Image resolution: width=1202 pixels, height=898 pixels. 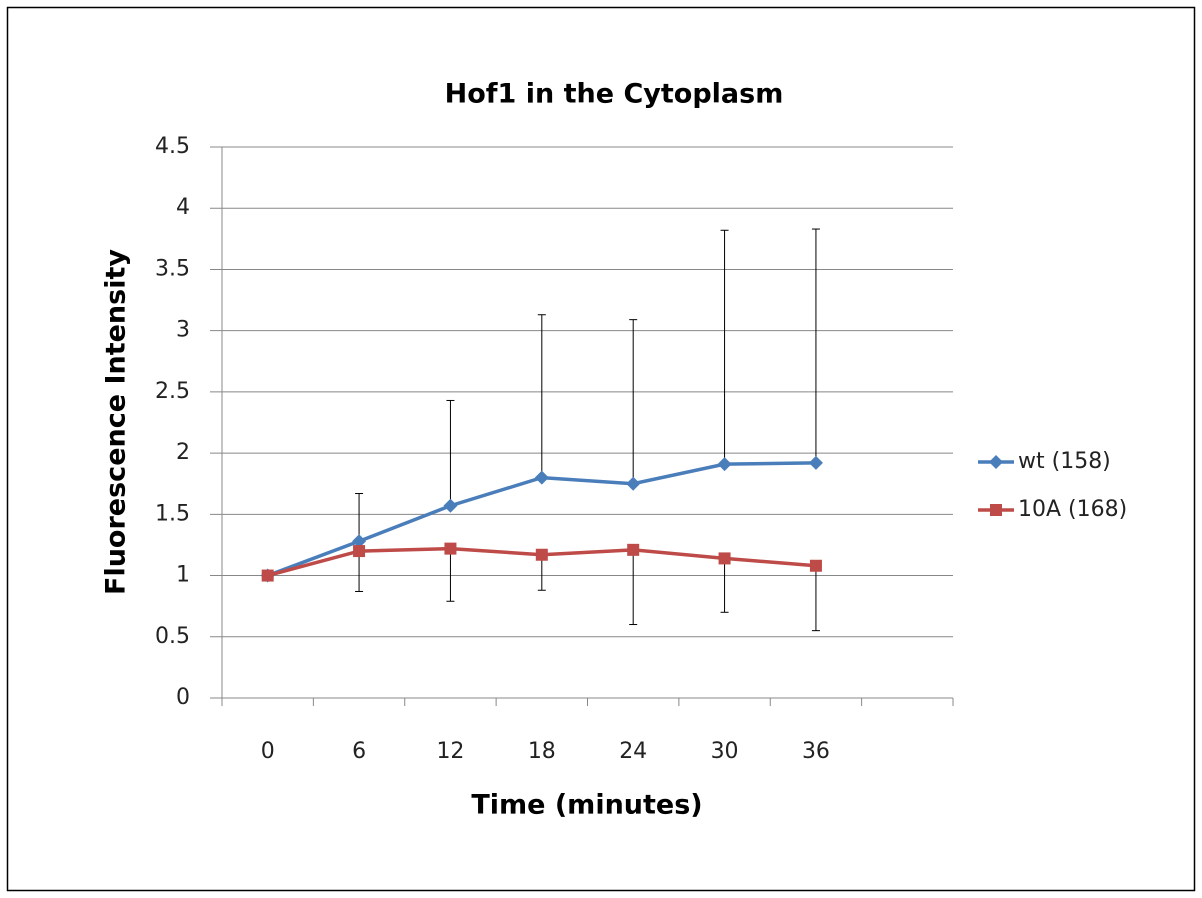 I want to click on x-tick-label: 6, so click(x=359, y=751).